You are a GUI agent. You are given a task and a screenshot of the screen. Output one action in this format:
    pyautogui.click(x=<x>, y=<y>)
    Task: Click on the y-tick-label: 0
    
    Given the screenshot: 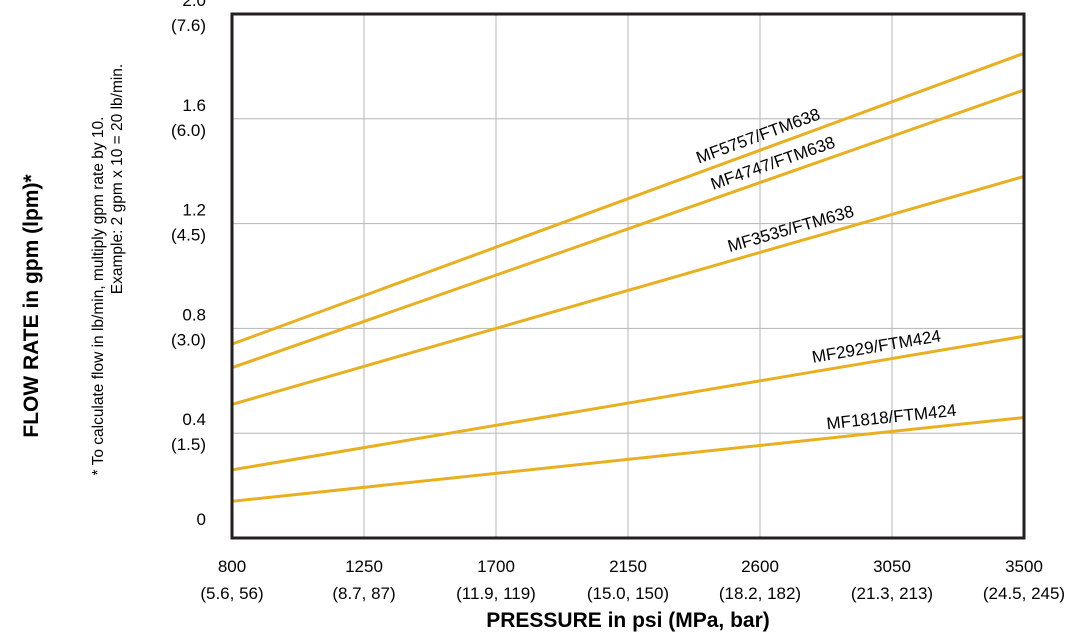 What is the action you would take?
    pyautogui.click(x=201, y=519)
    